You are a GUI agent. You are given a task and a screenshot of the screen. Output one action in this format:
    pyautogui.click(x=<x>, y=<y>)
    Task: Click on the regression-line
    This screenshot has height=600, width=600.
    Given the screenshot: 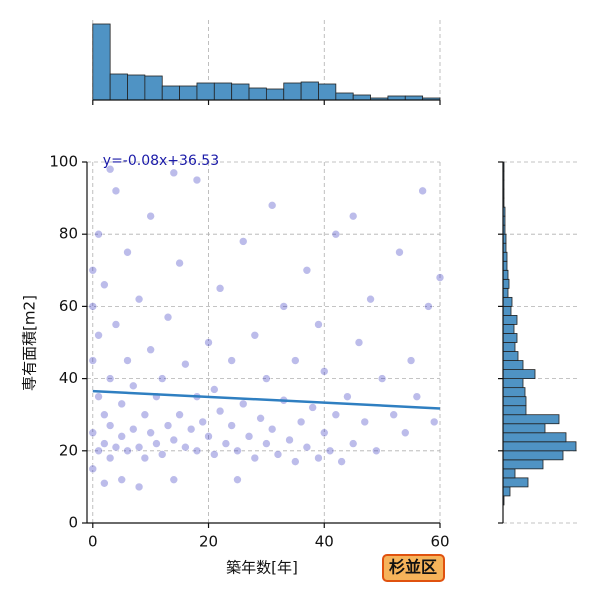 What is the action you would take?
    pyautogui.click(x=266, y=399)
    